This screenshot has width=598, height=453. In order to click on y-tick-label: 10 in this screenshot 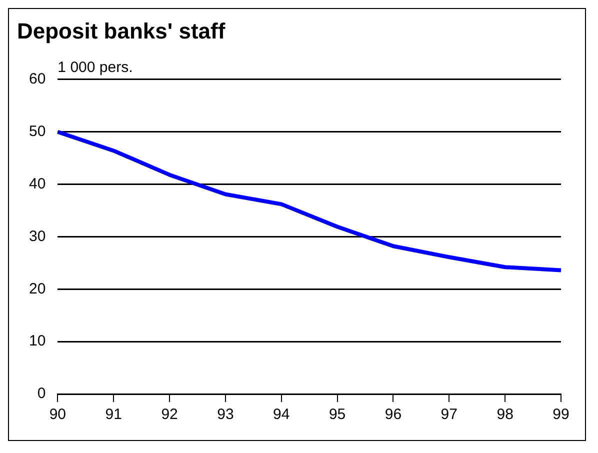, I will do `click(37, 341)`.